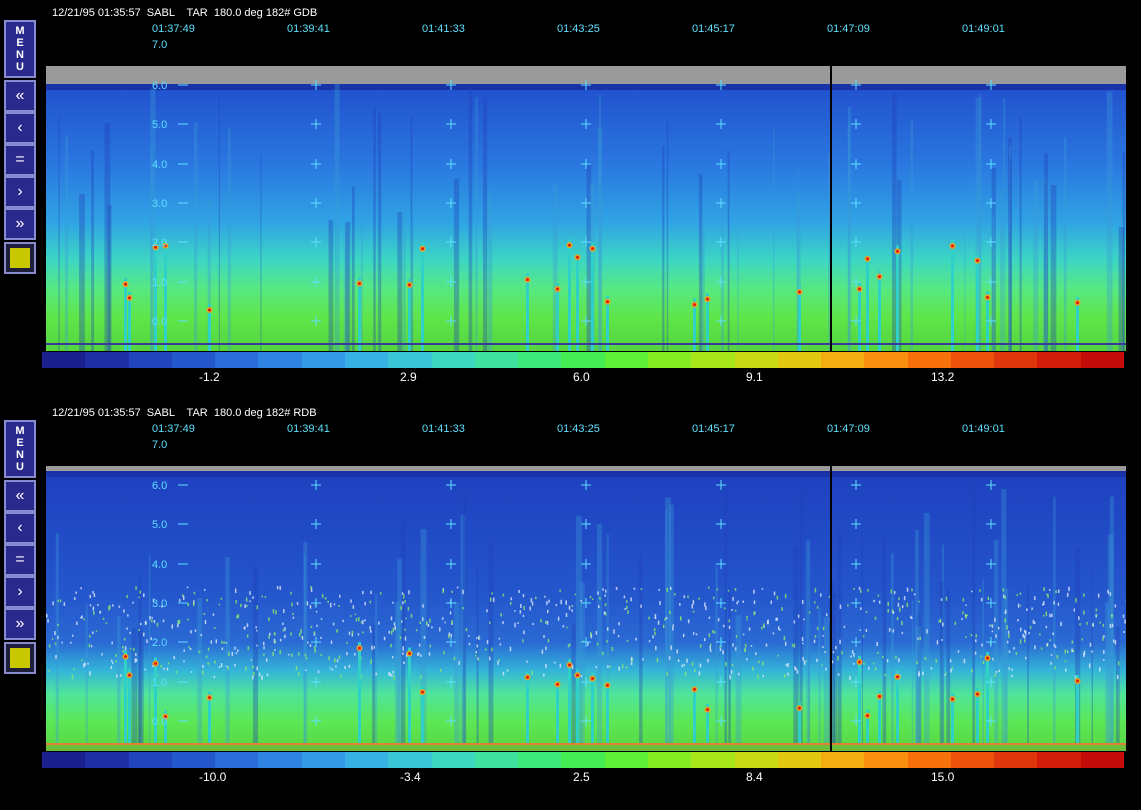 The image size is (1141, 810). Describe the element at coordinates (173, 429) in the screenshot. I see `time-label: 01:37:49` at that location.